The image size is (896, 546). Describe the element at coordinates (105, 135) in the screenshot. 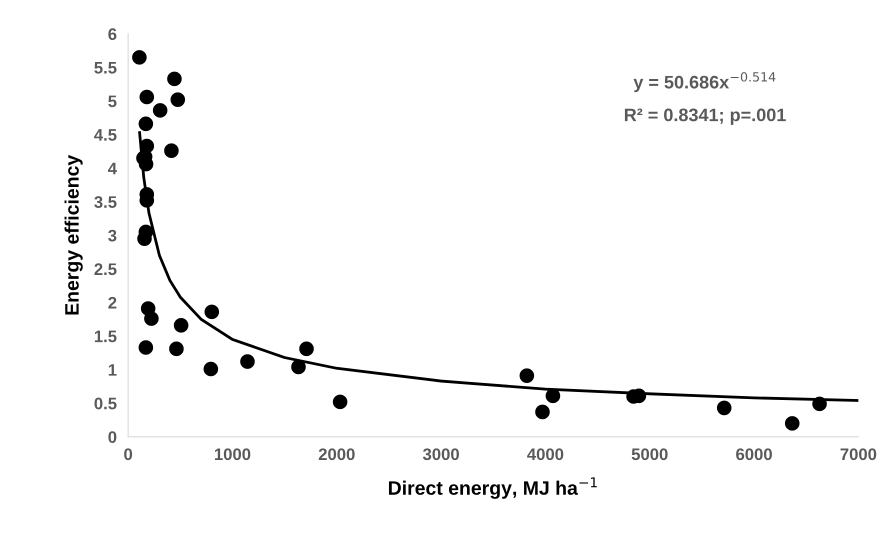

I see `y-tick-label: 4.5` at that location.